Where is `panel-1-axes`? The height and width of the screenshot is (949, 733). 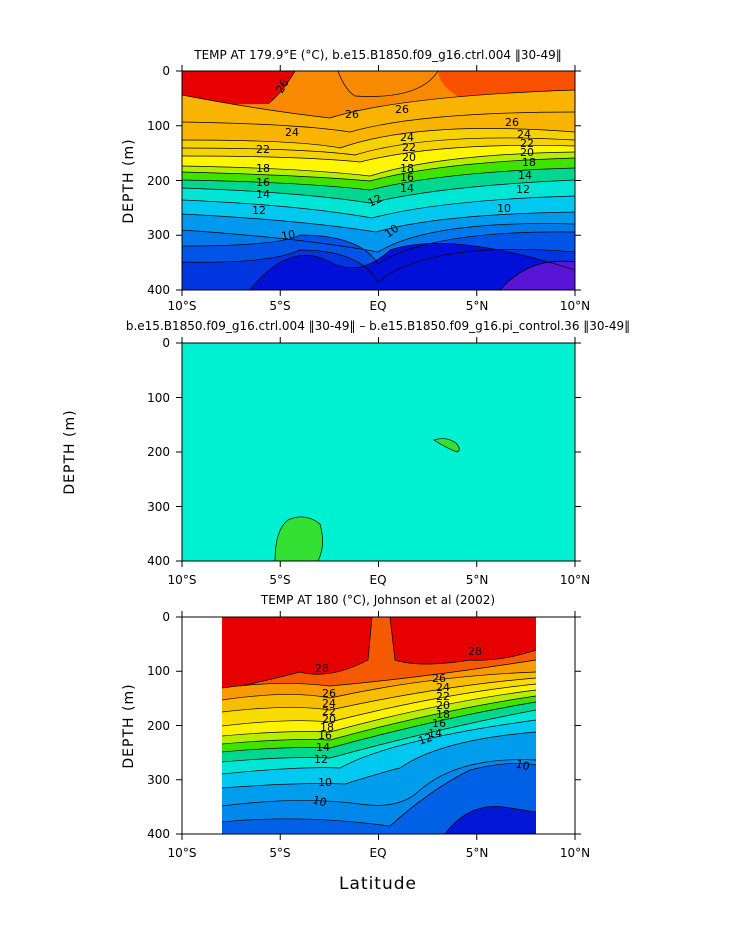
panel-1-axes is located at coordinates (378, 180).